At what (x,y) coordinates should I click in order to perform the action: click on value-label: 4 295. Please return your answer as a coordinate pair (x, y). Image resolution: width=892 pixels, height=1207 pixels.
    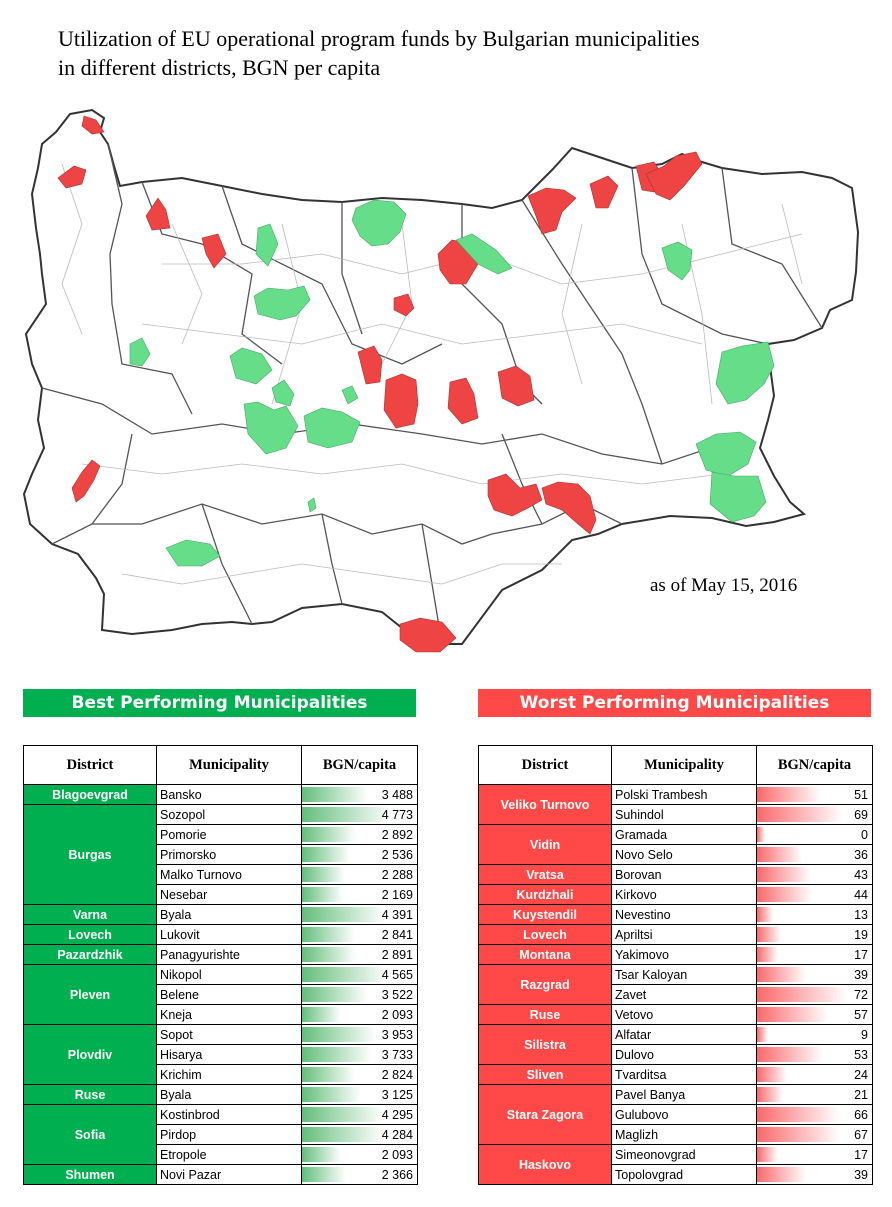
    Looking at the image, I should click on (397, 1114).